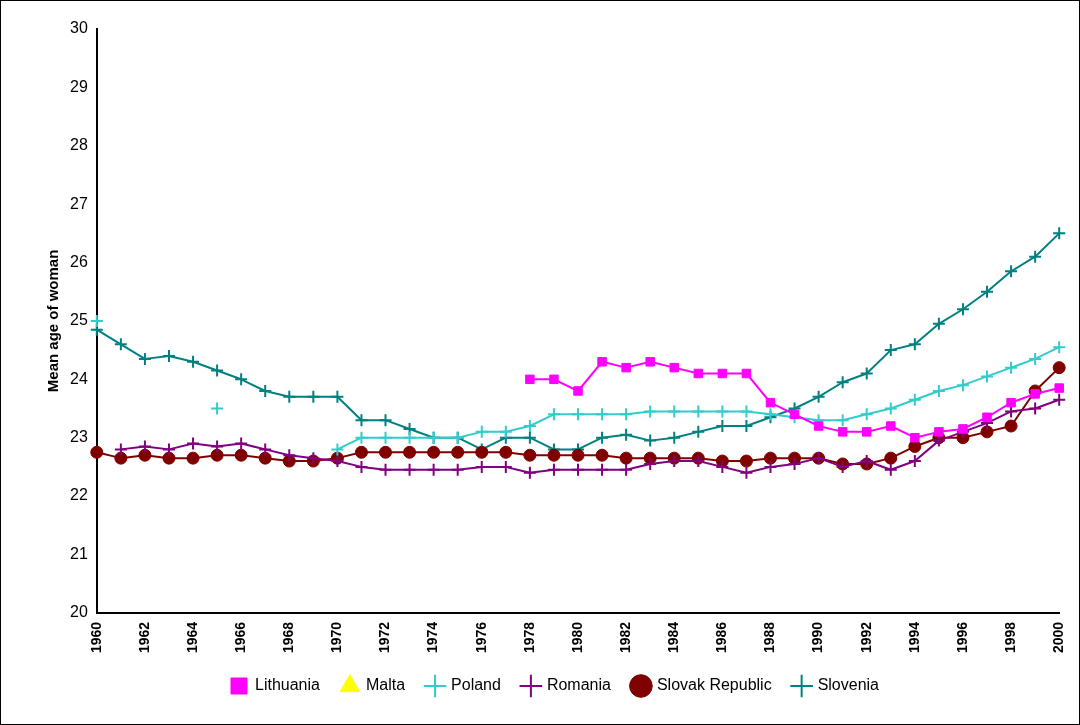  Describe the element at coordinates (480, 637) in the screenshot. I see `x-tick-label: 1976` at that location.